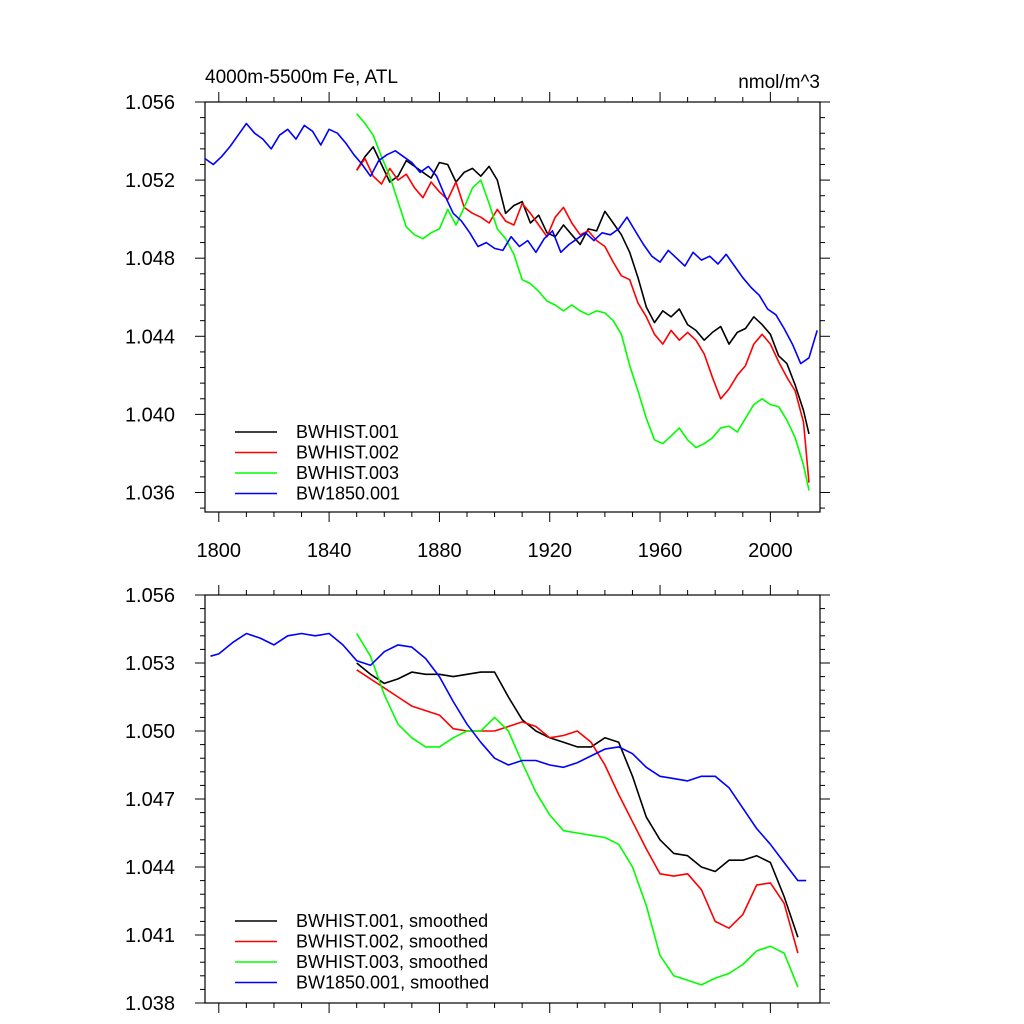 The height and width of the screenshot is (1024, 1024). I want to click on legend-label: BWHIST.001, so click(347, 432).